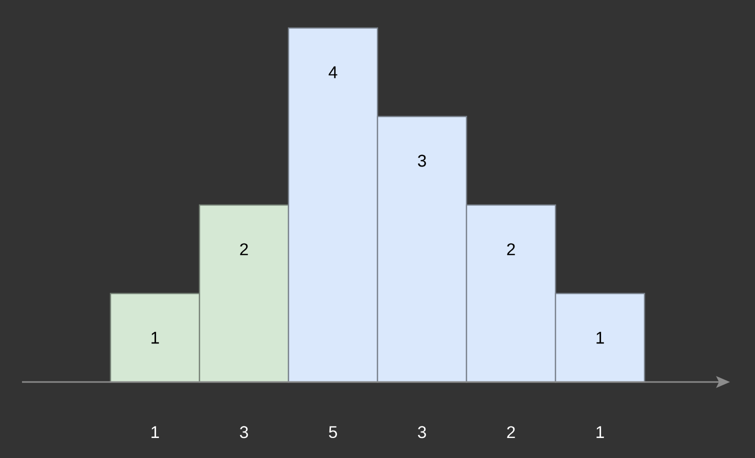 Image resolution: width=755 pixels, height=458 pixels. What do you see at coordinates (422, 160) in the screenshot?
I see `data-label: 3` at bounding box center [422, 160].